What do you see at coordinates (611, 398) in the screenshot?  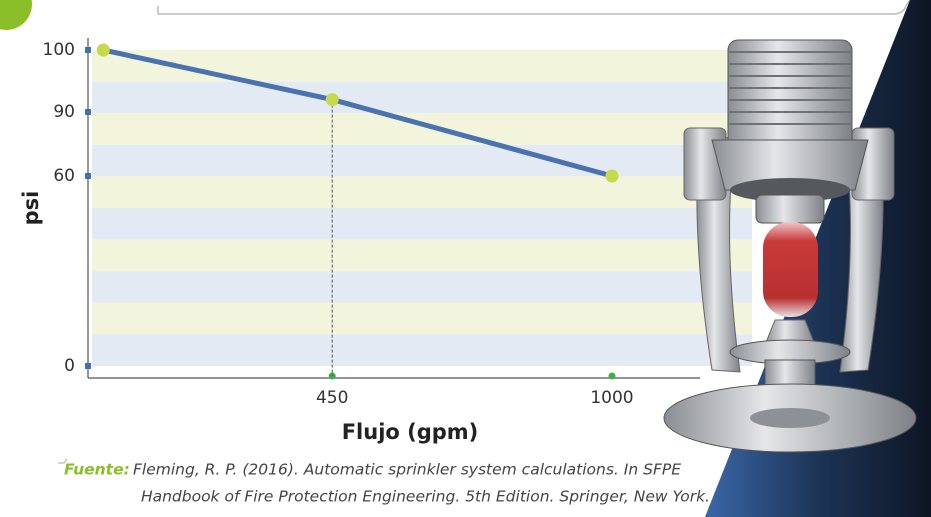 I see `x-tick-label: 1000` at bounding box center [611, 398].